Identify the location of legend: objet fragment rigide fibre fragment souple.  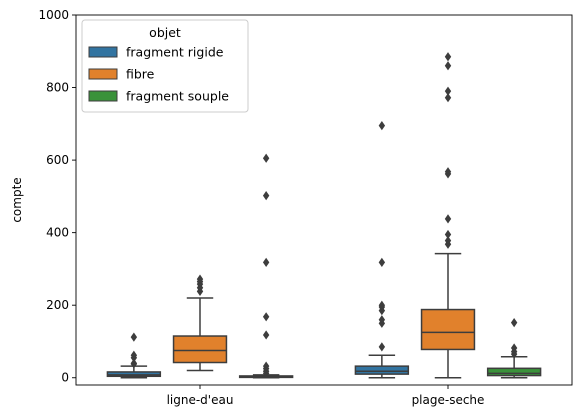
(165, 66).